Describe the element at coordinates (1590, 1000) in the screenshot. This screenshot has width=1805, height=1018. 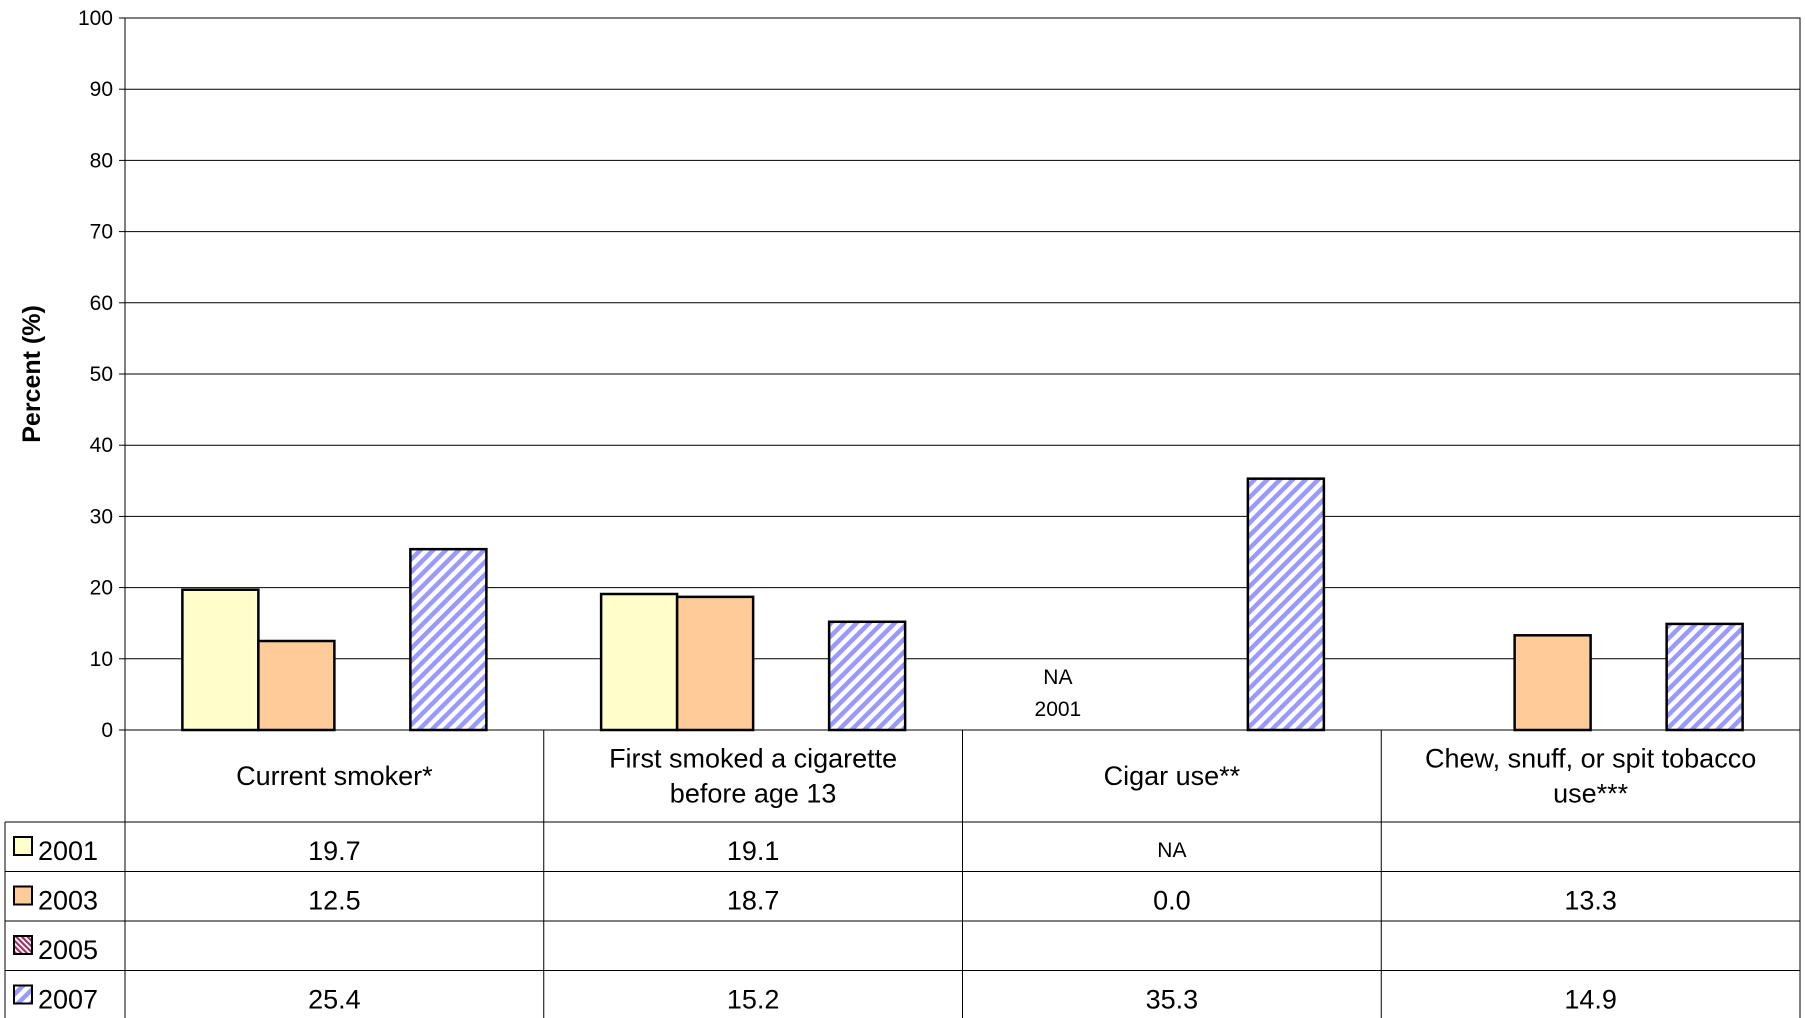
I see `table-cell-value: 14.9` at that location.